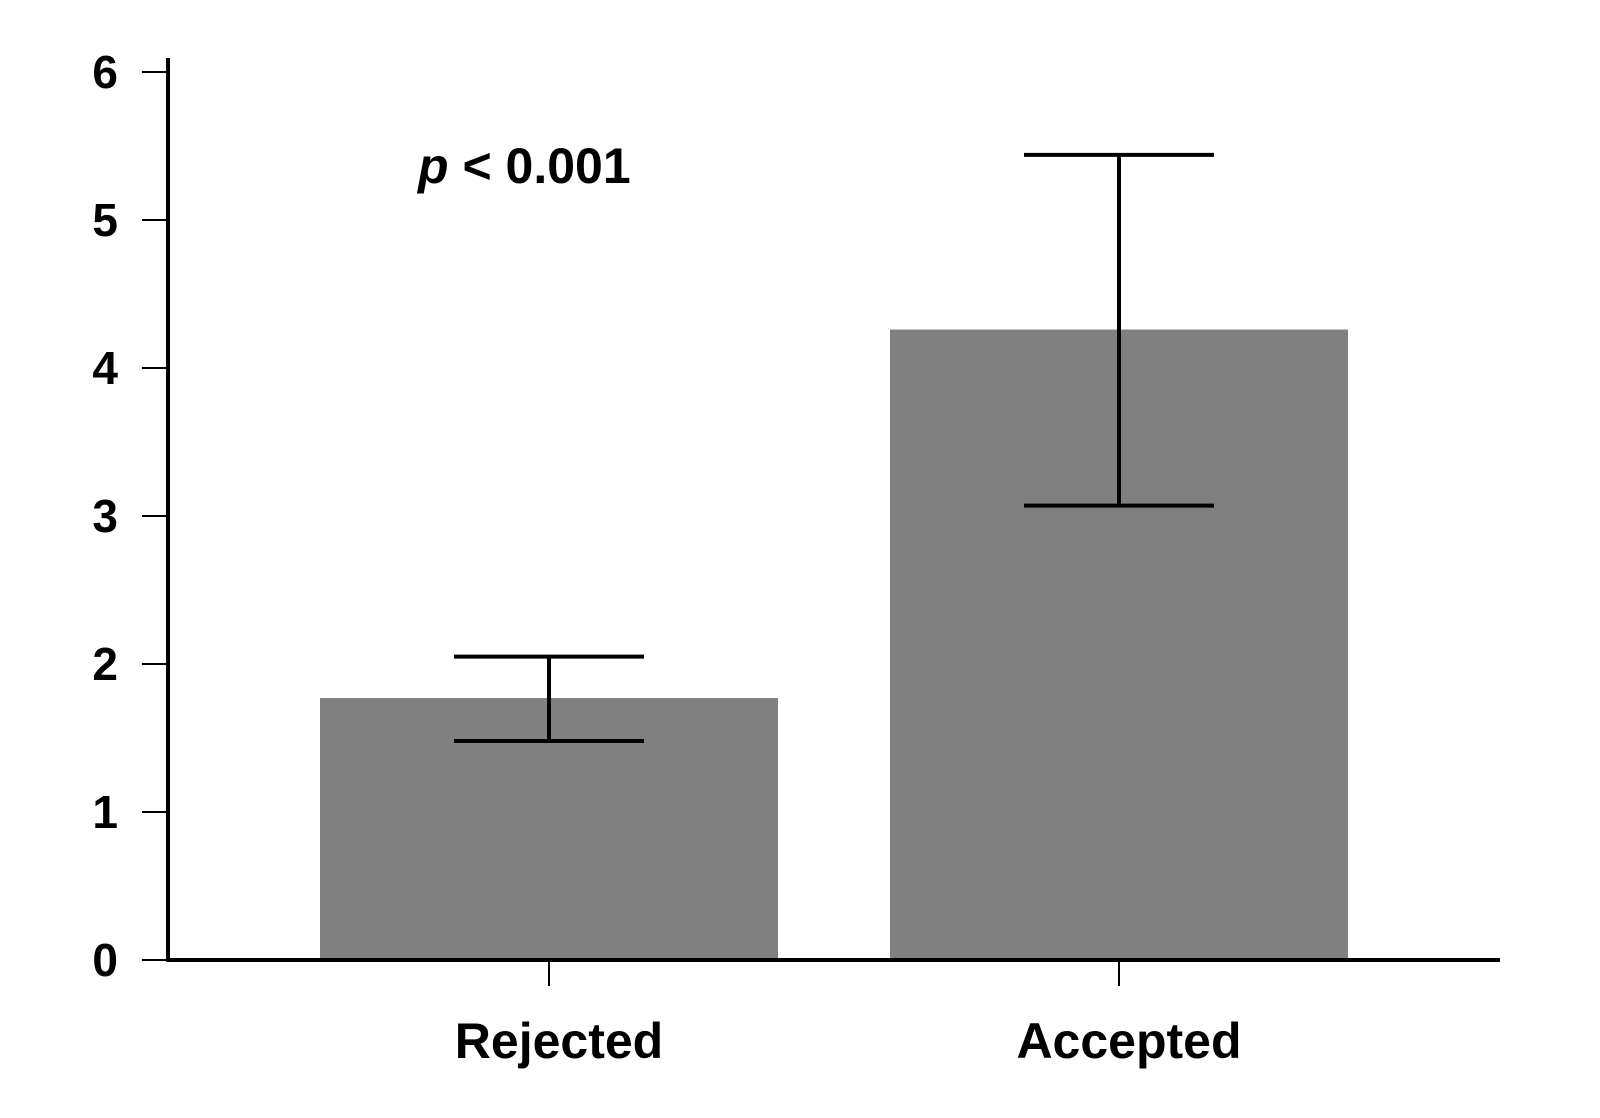 The height and width of the screenshot is (1118, 1600). Describe the element at coordinates (105, 368) in the screenshot. I see `y-tick-label-4: 4` at that location.